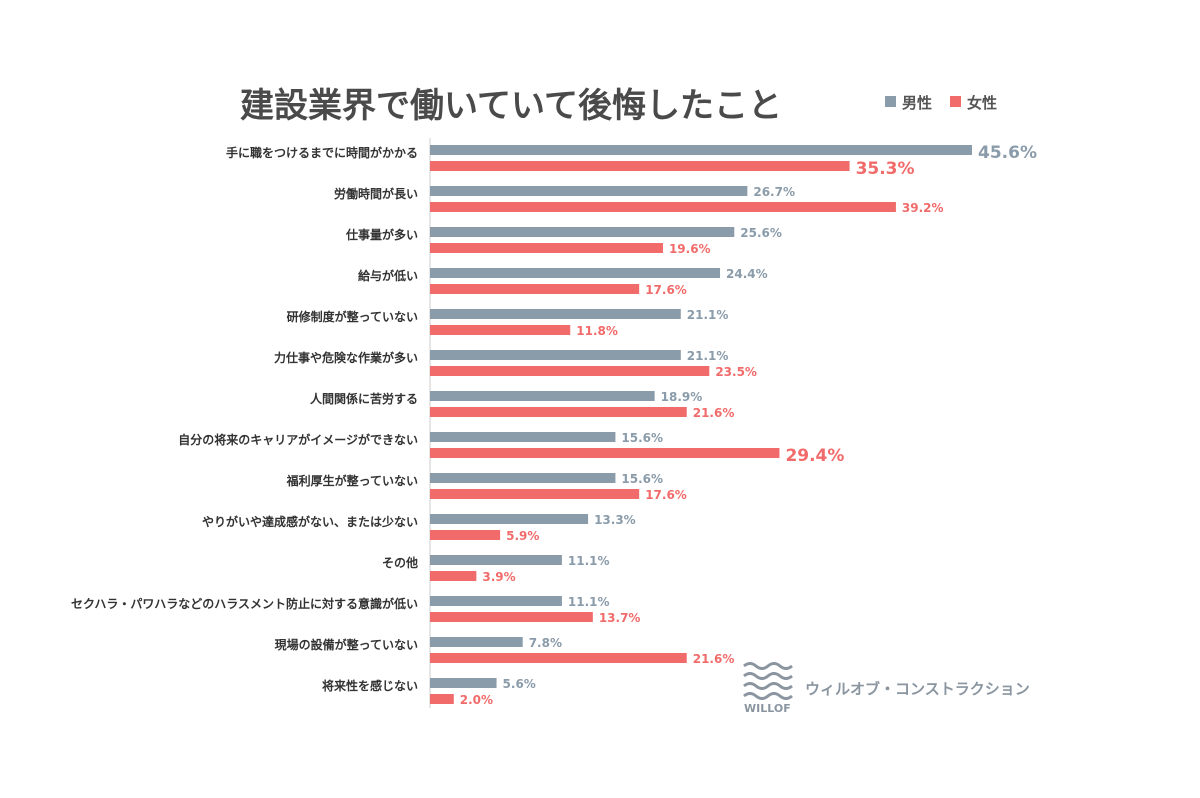 The image size is (1200, 798). What do you see at coordinates (941, 103) in the screenshot?
I see `legend: 男性 女性` at bounding box center [941, 103].